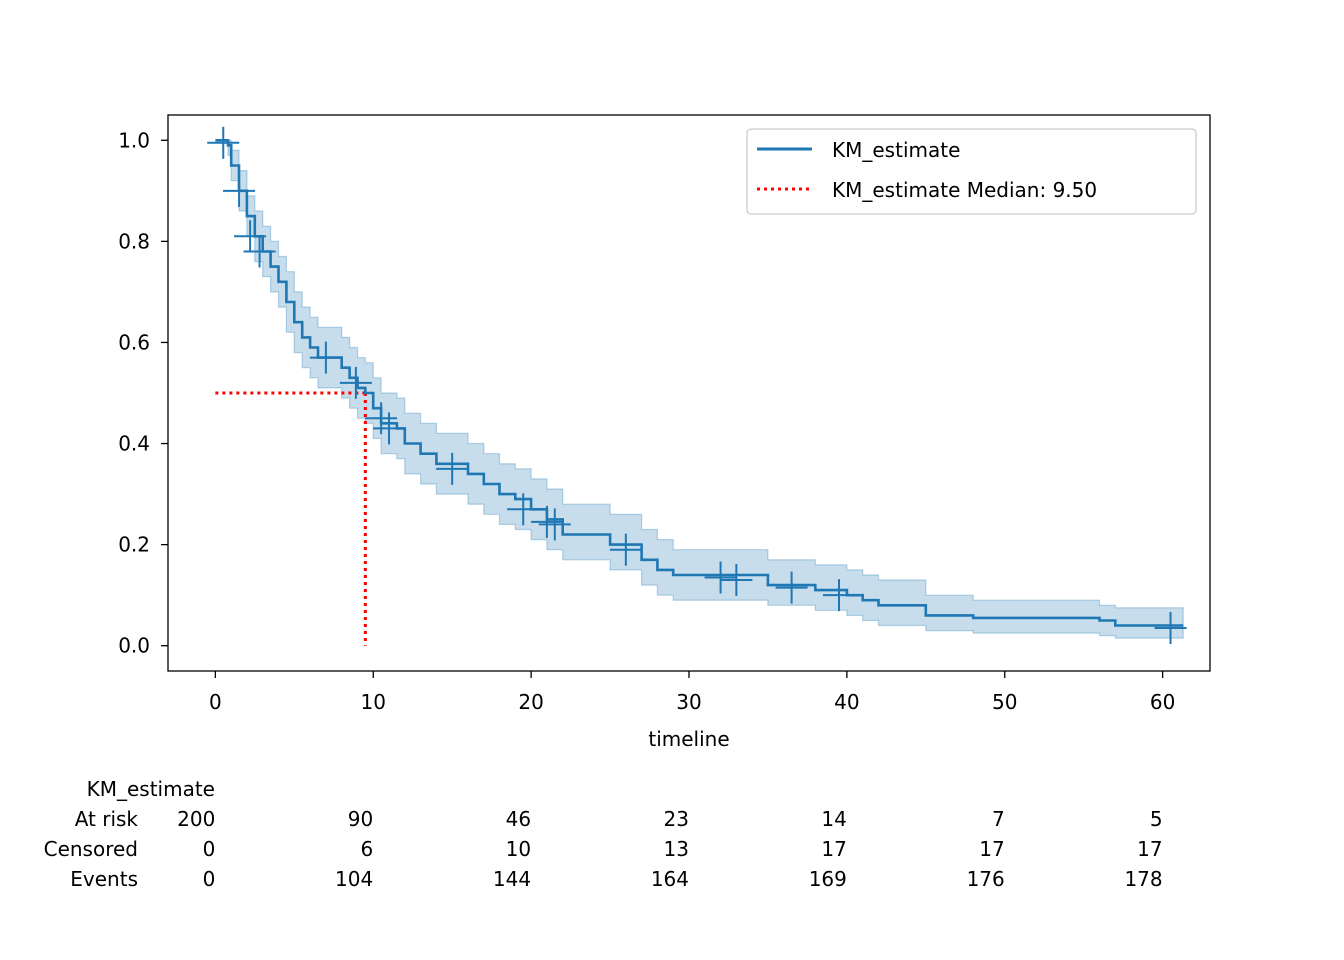  I want to click on at-risk-cell: 14, so click(833, 819).